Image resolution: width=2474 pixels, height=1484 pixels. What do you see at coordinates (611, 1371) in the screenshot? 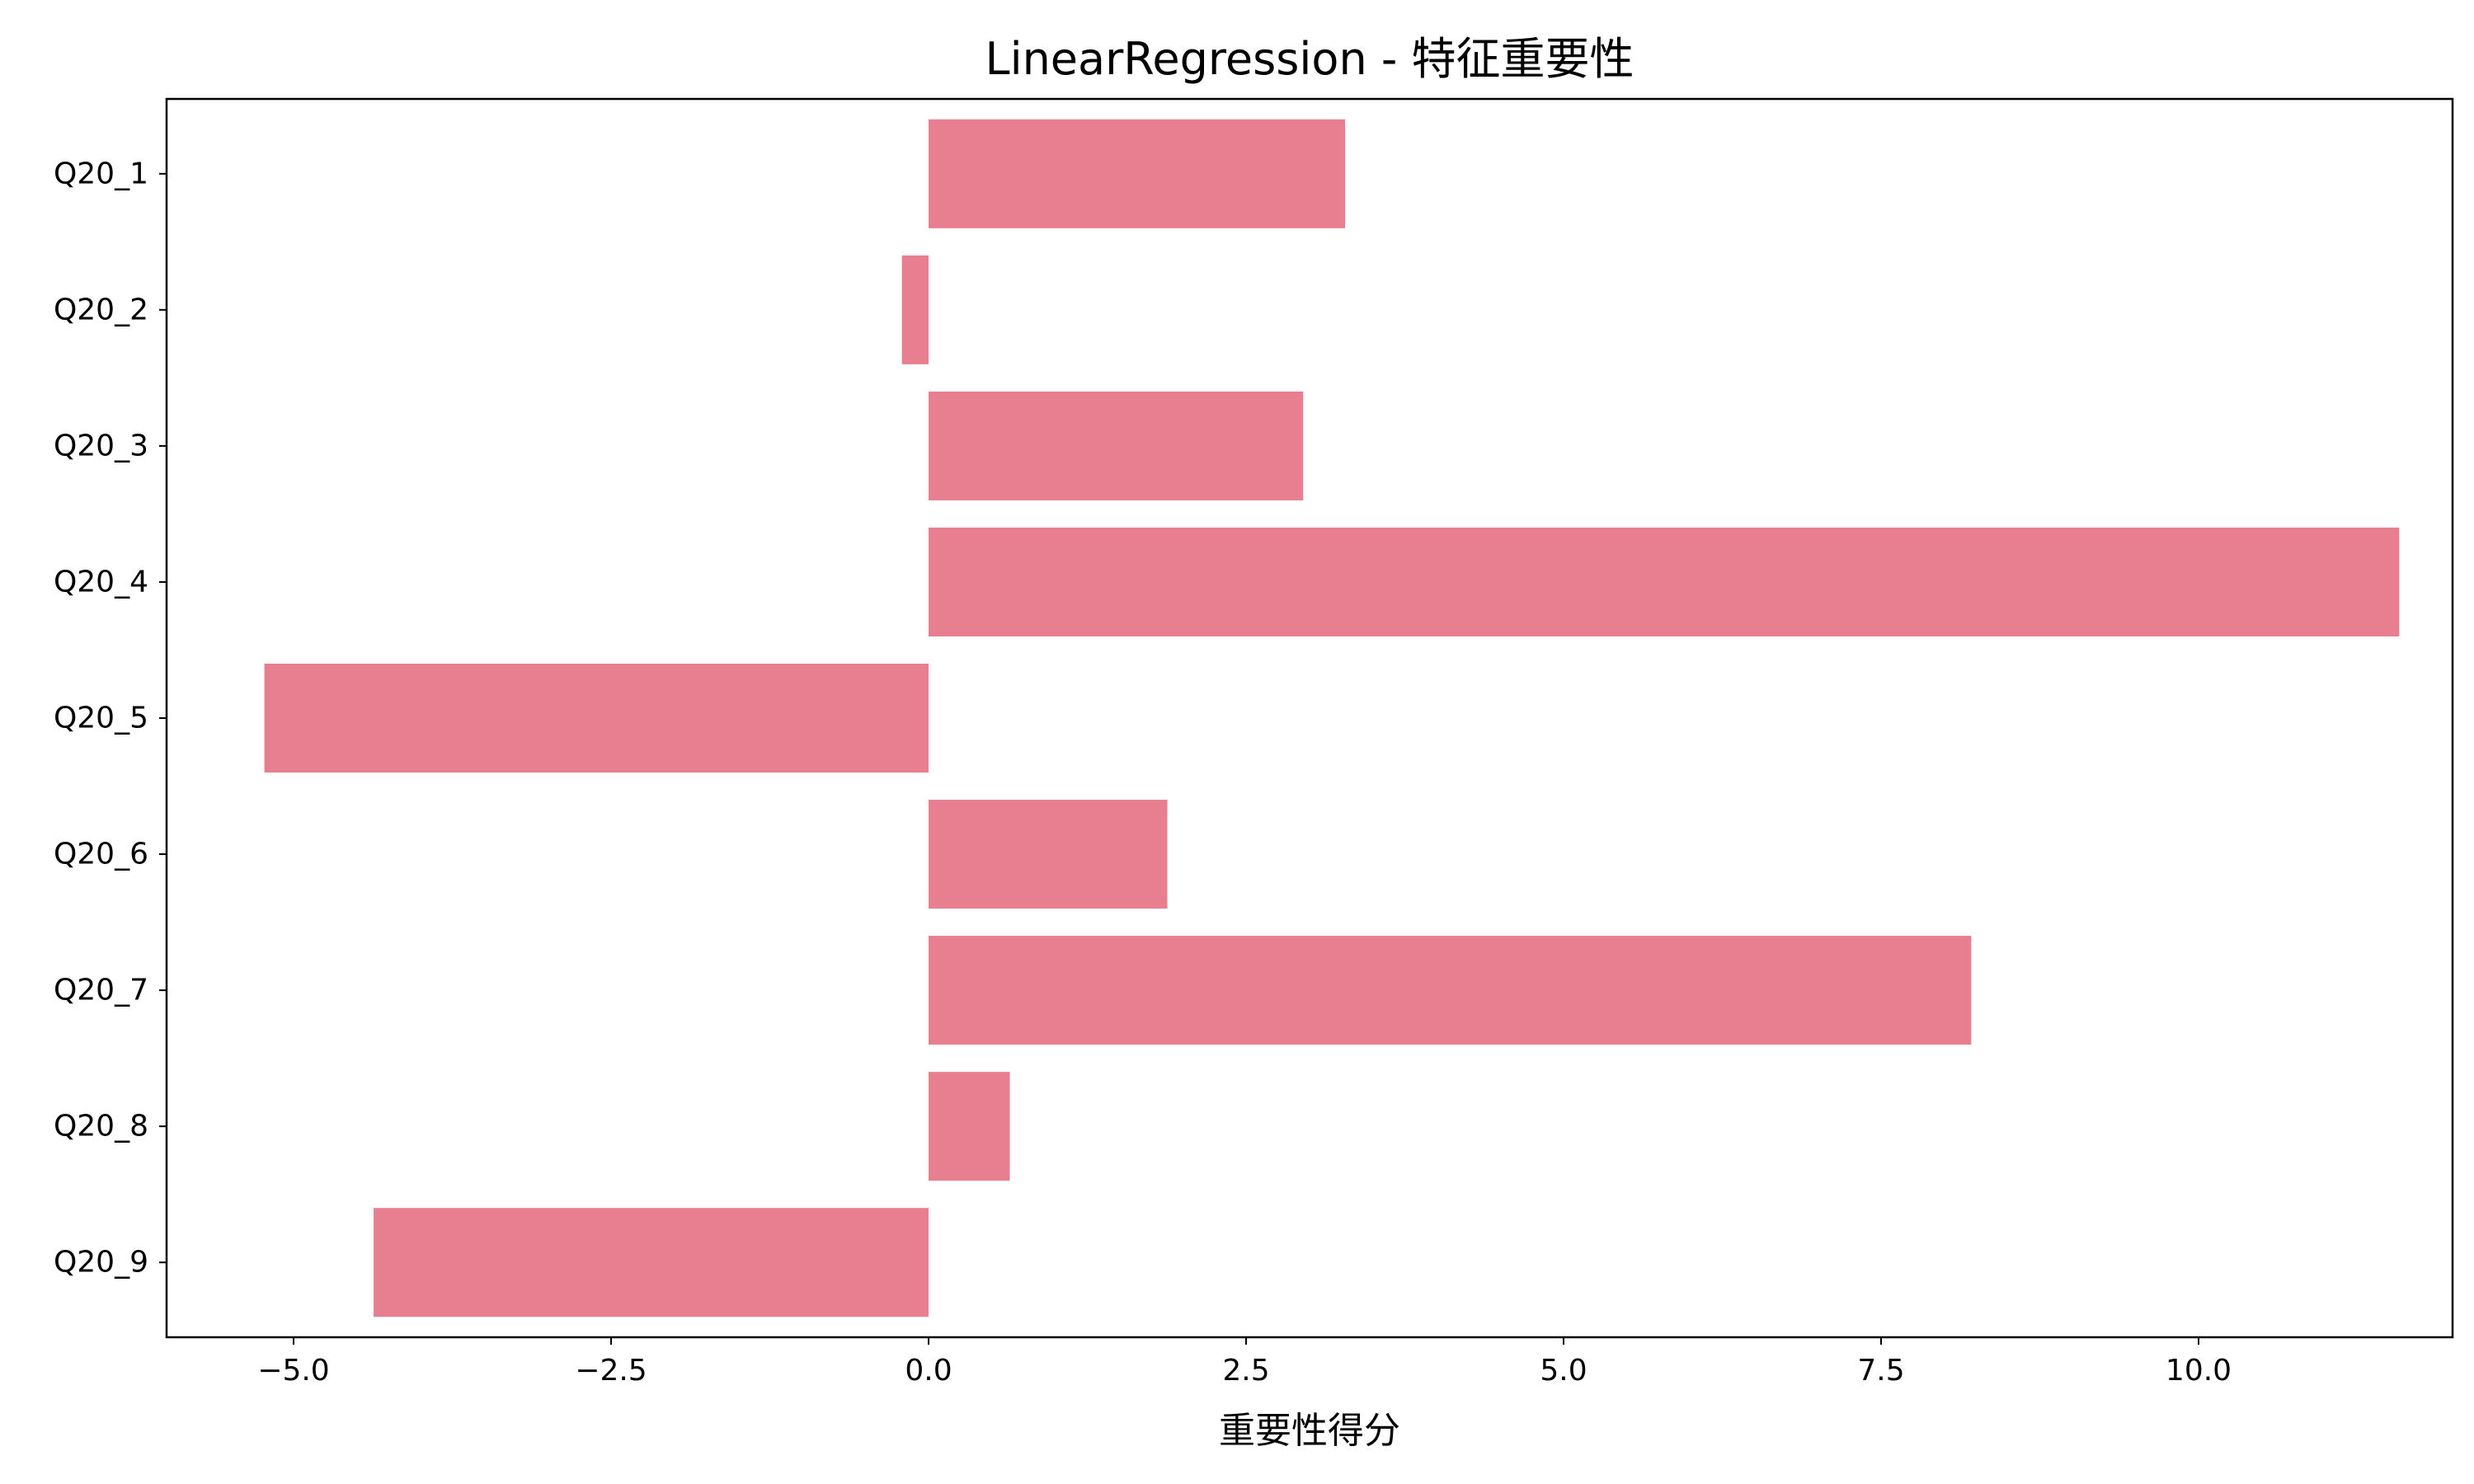
I see `x-tick-label: −2.5` at bounding box center [611, 1371].